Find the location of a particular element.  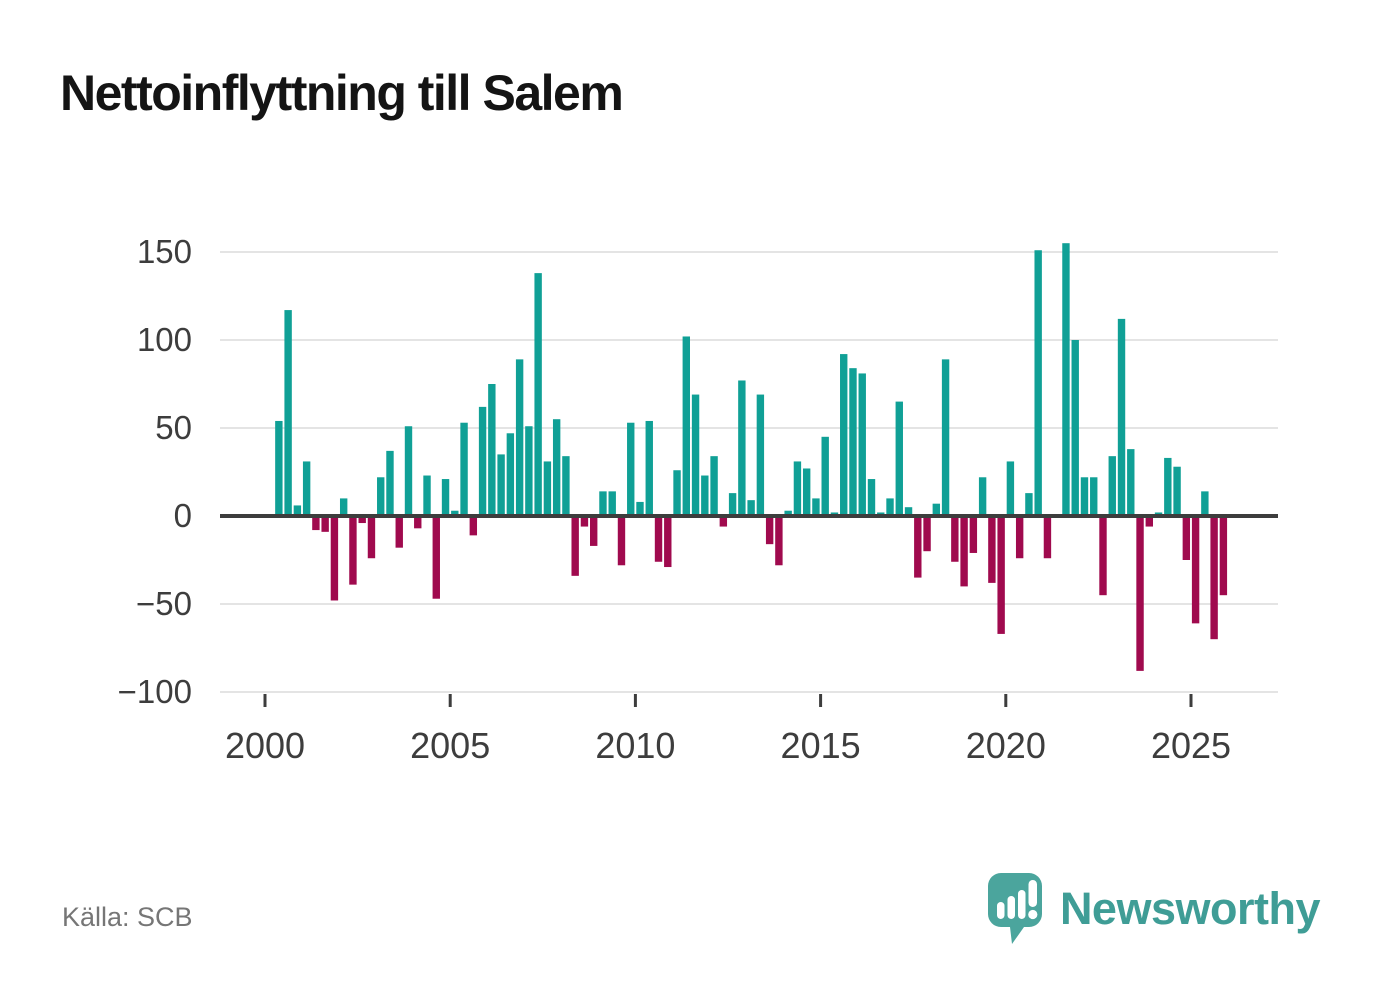

y-axis-label--100: −100 is located at coordinates (155, 691).